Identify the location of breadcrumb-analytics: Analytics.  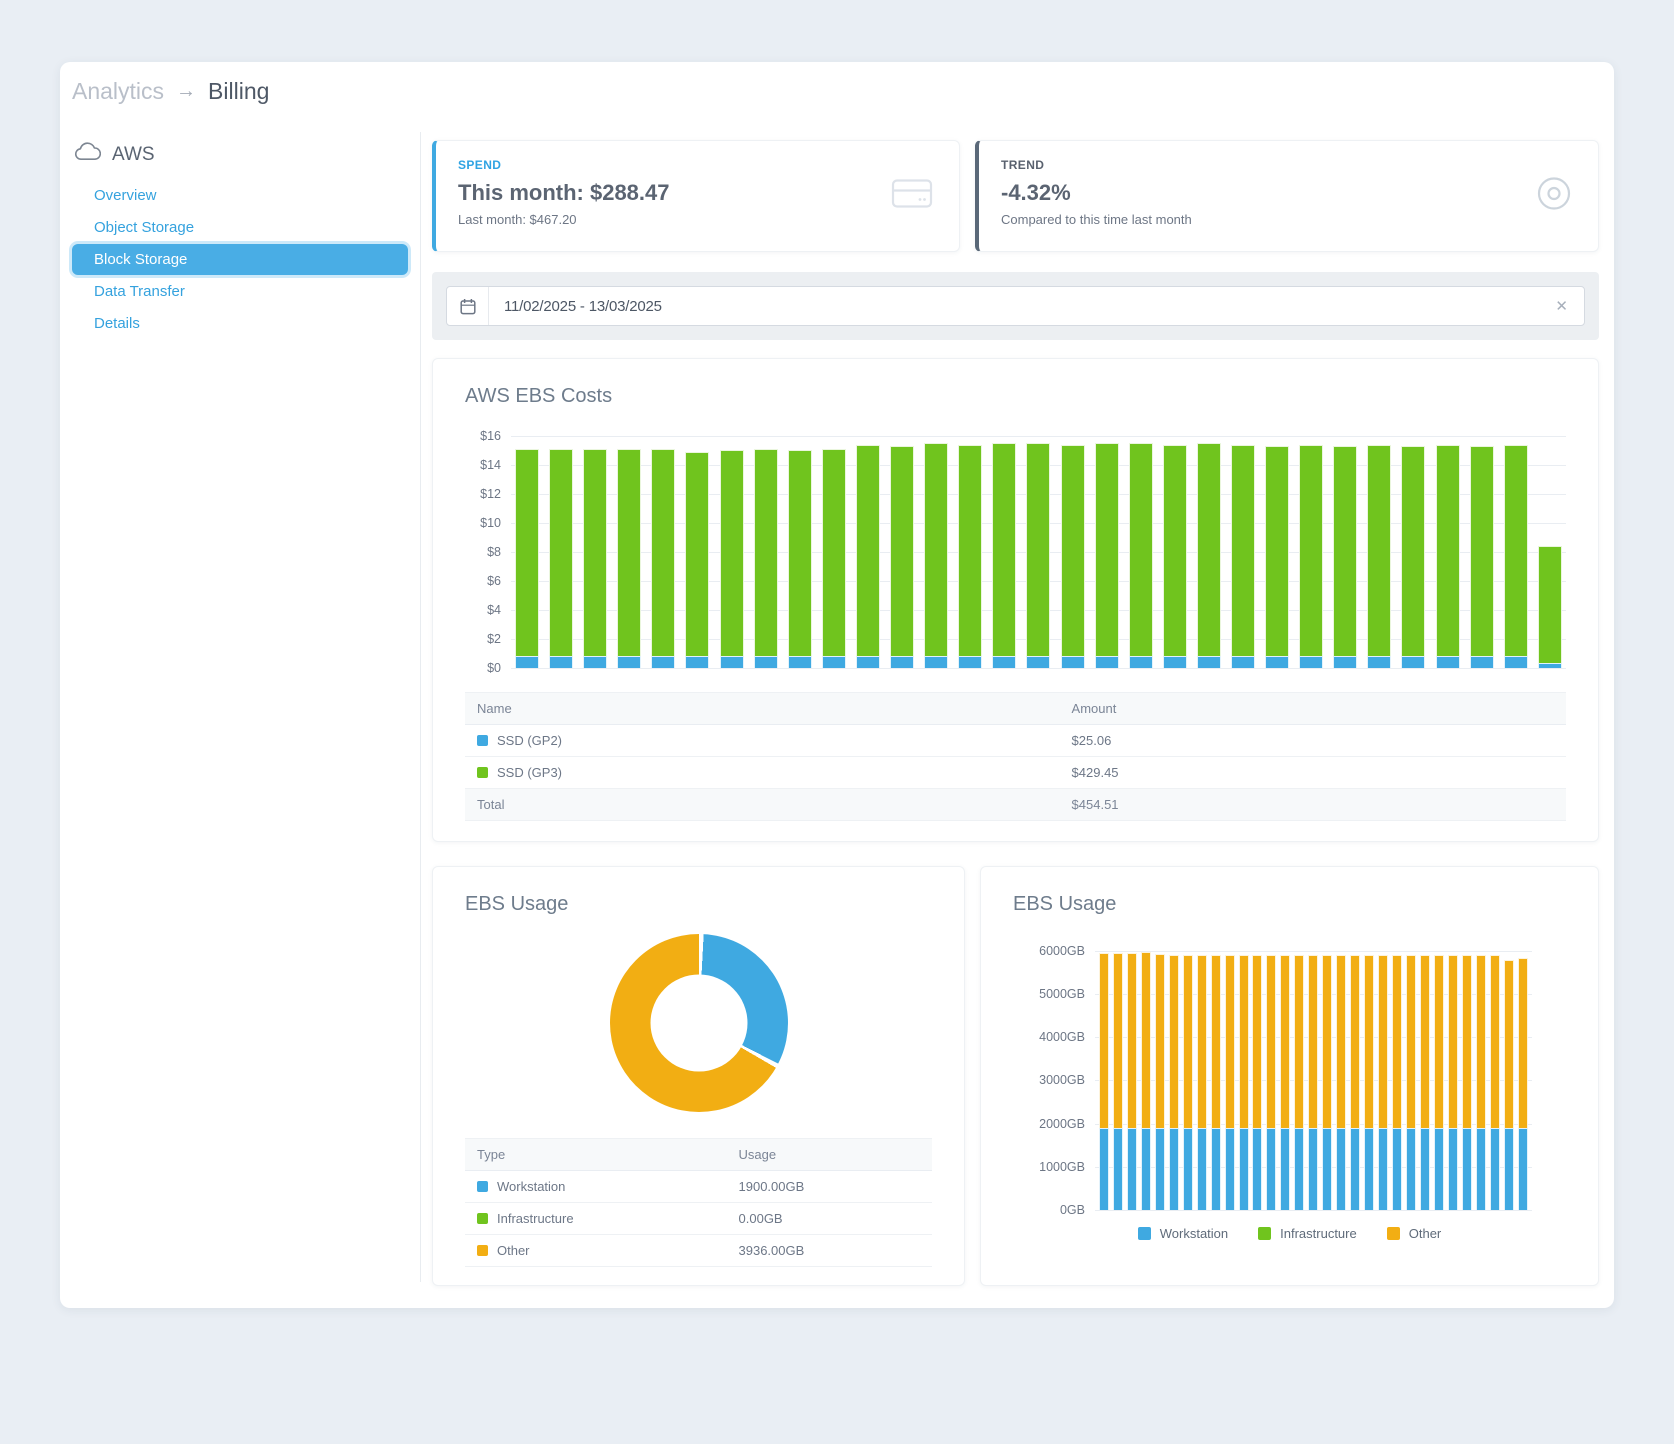
(118, 91).